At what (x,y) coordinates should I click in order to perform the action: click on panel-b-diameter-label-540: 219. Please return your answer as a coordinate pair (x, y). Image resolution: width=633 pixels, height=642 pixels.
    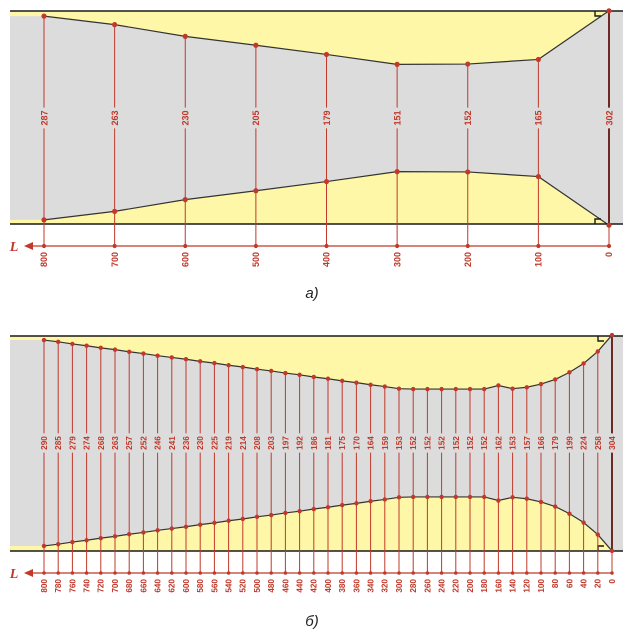
    Looking at the image, I should click on (228, 443).